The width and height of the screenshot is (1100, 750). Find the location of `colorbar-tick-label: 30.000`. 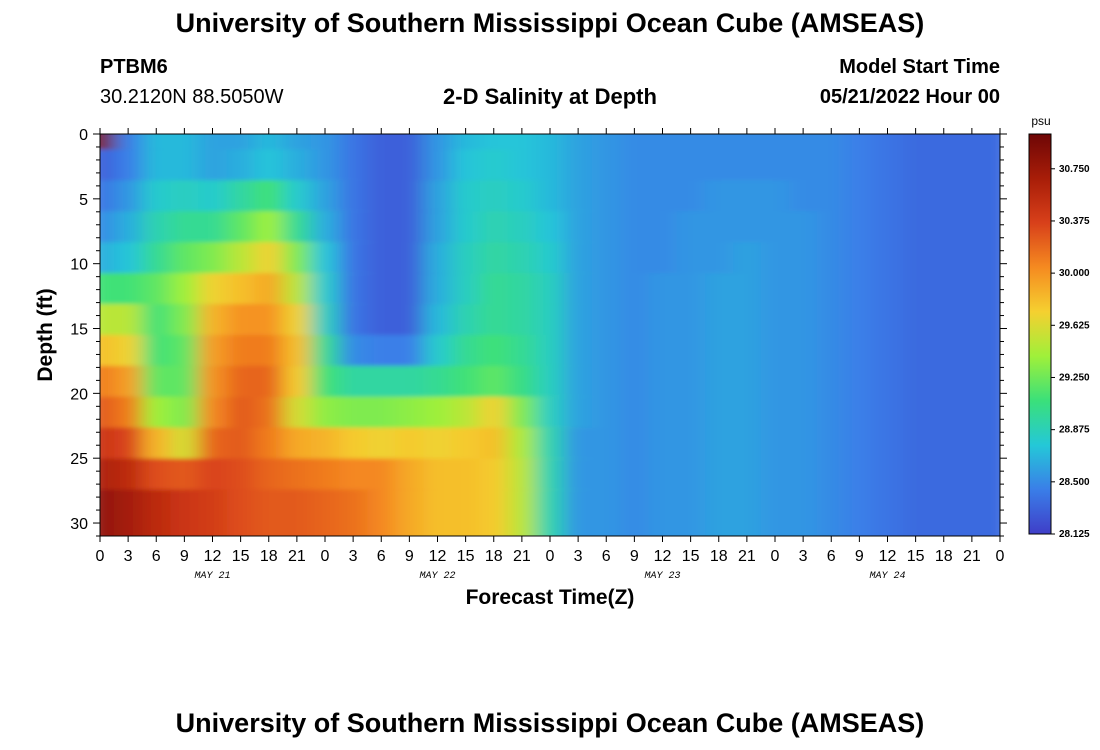

colorbar-tick-label: 30.000 is located at coordinates (1074, 273).